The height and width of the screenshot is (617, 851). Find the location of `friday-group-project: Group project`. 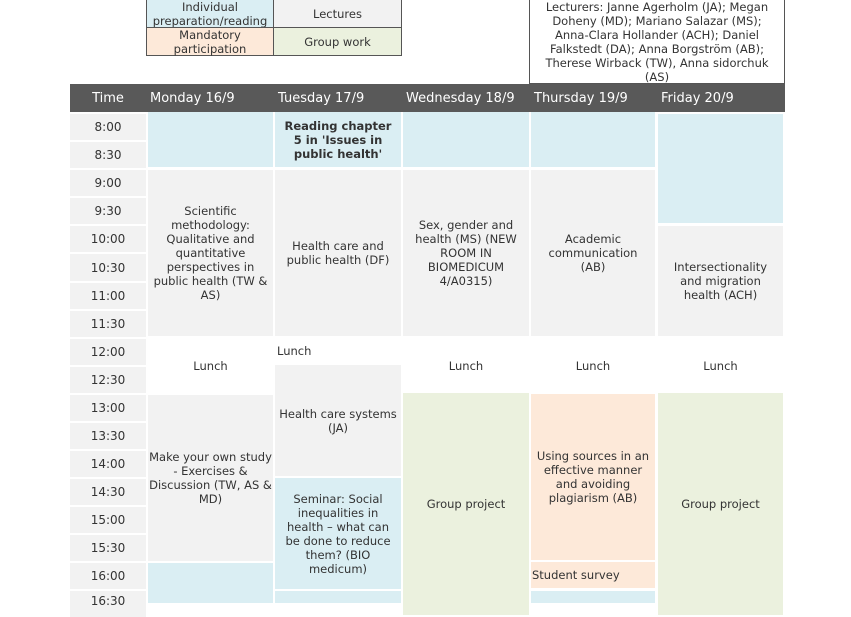

friday-group-project: Group project is located at coordinates (720, 504).